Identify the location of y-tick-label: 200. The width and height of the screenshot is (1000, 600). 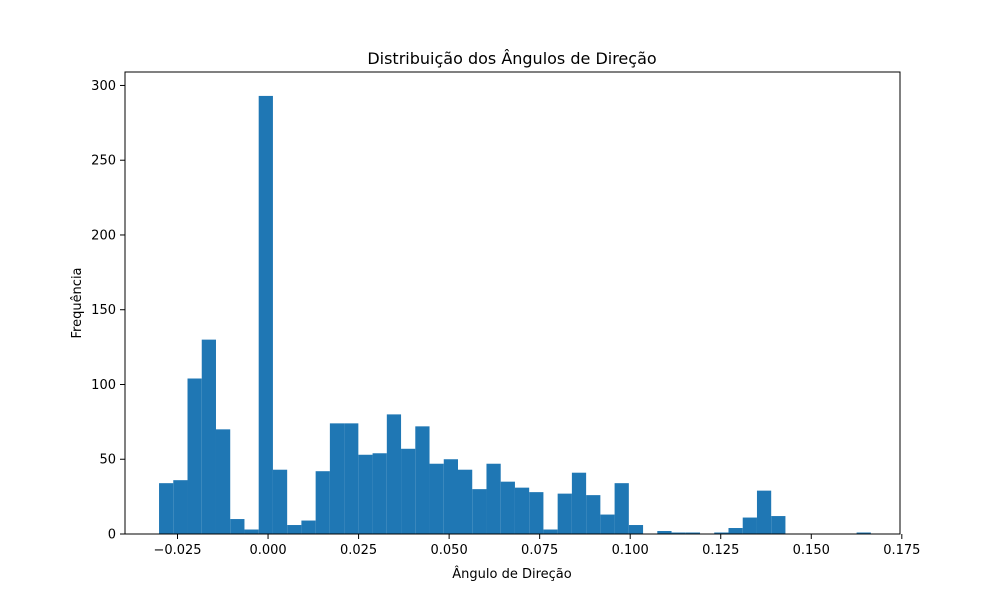
(103, 235).